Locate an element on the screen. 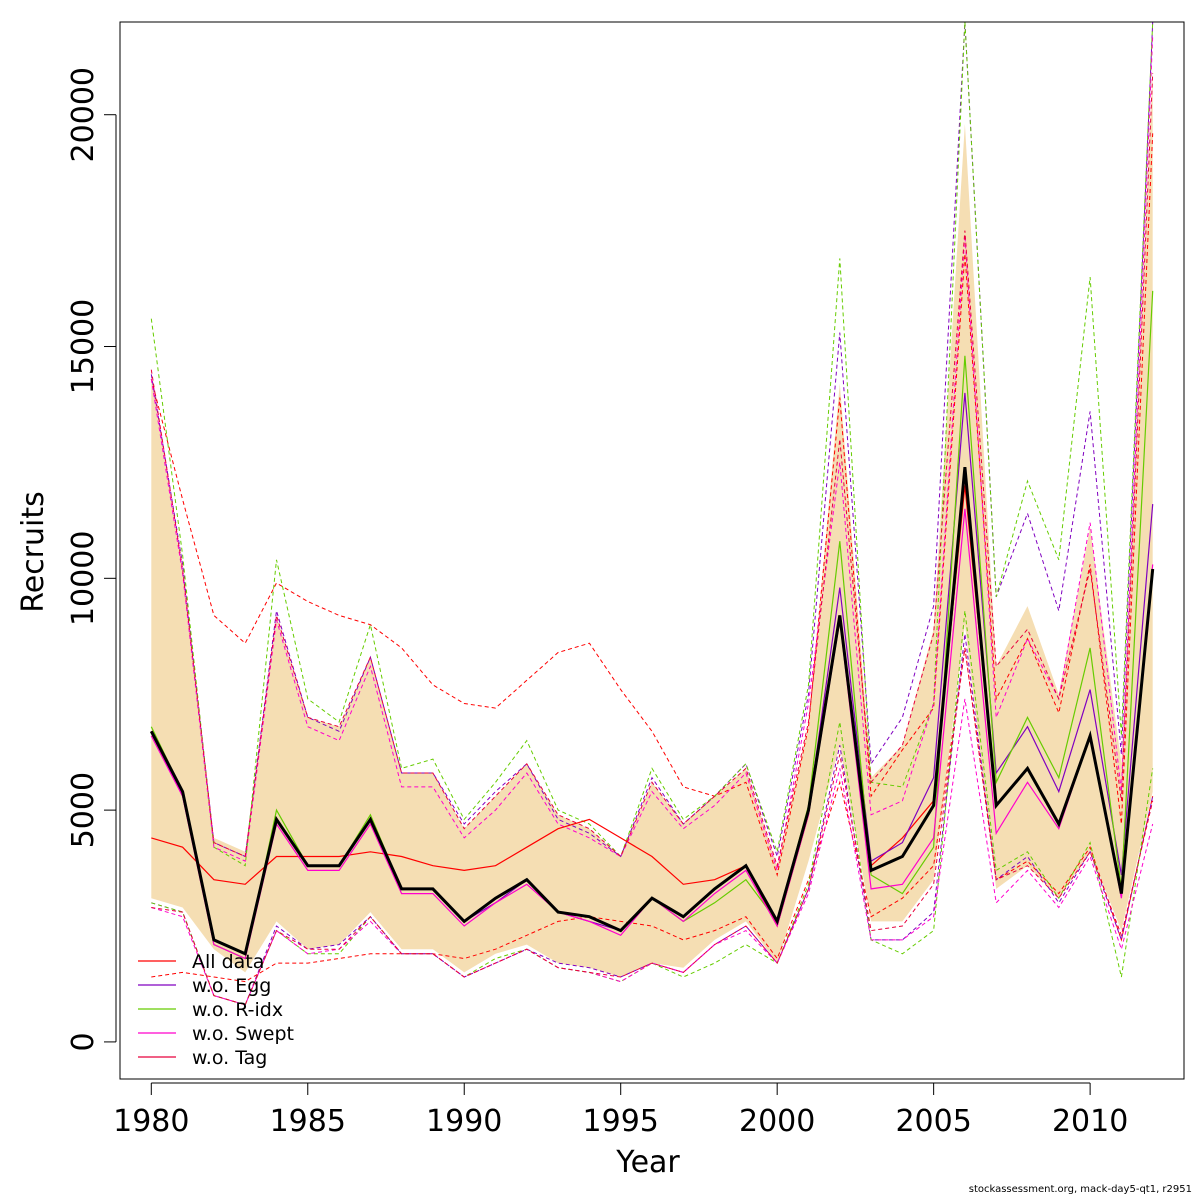 The height and width of the screenshot is (1200, 1200). legend-label: w.o. R-idx is located at coordinates (237, 1010).